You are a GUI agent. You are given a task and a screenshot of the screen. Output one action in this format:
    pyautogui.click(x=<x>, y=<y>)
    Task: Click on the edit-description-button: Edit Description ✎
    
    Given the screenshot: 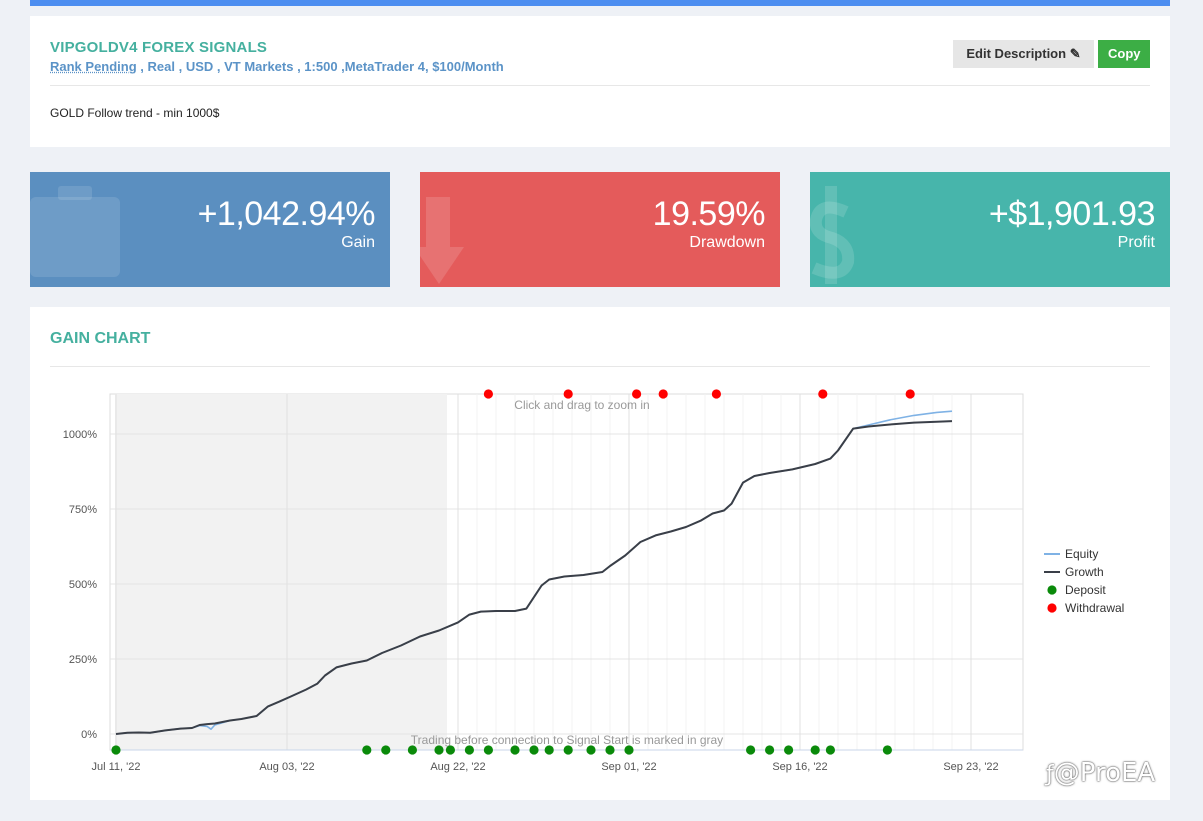 What is the action you would take?
    pyautogui.click(x=1023, y=54)
    